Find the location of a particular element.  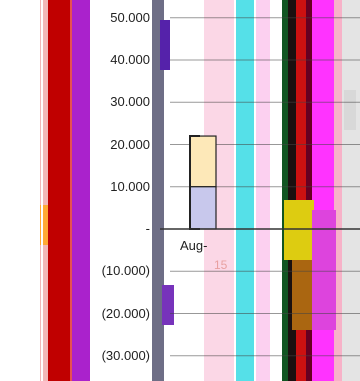

y-tick-label: (20.000) is located at coordinates (125, 313).